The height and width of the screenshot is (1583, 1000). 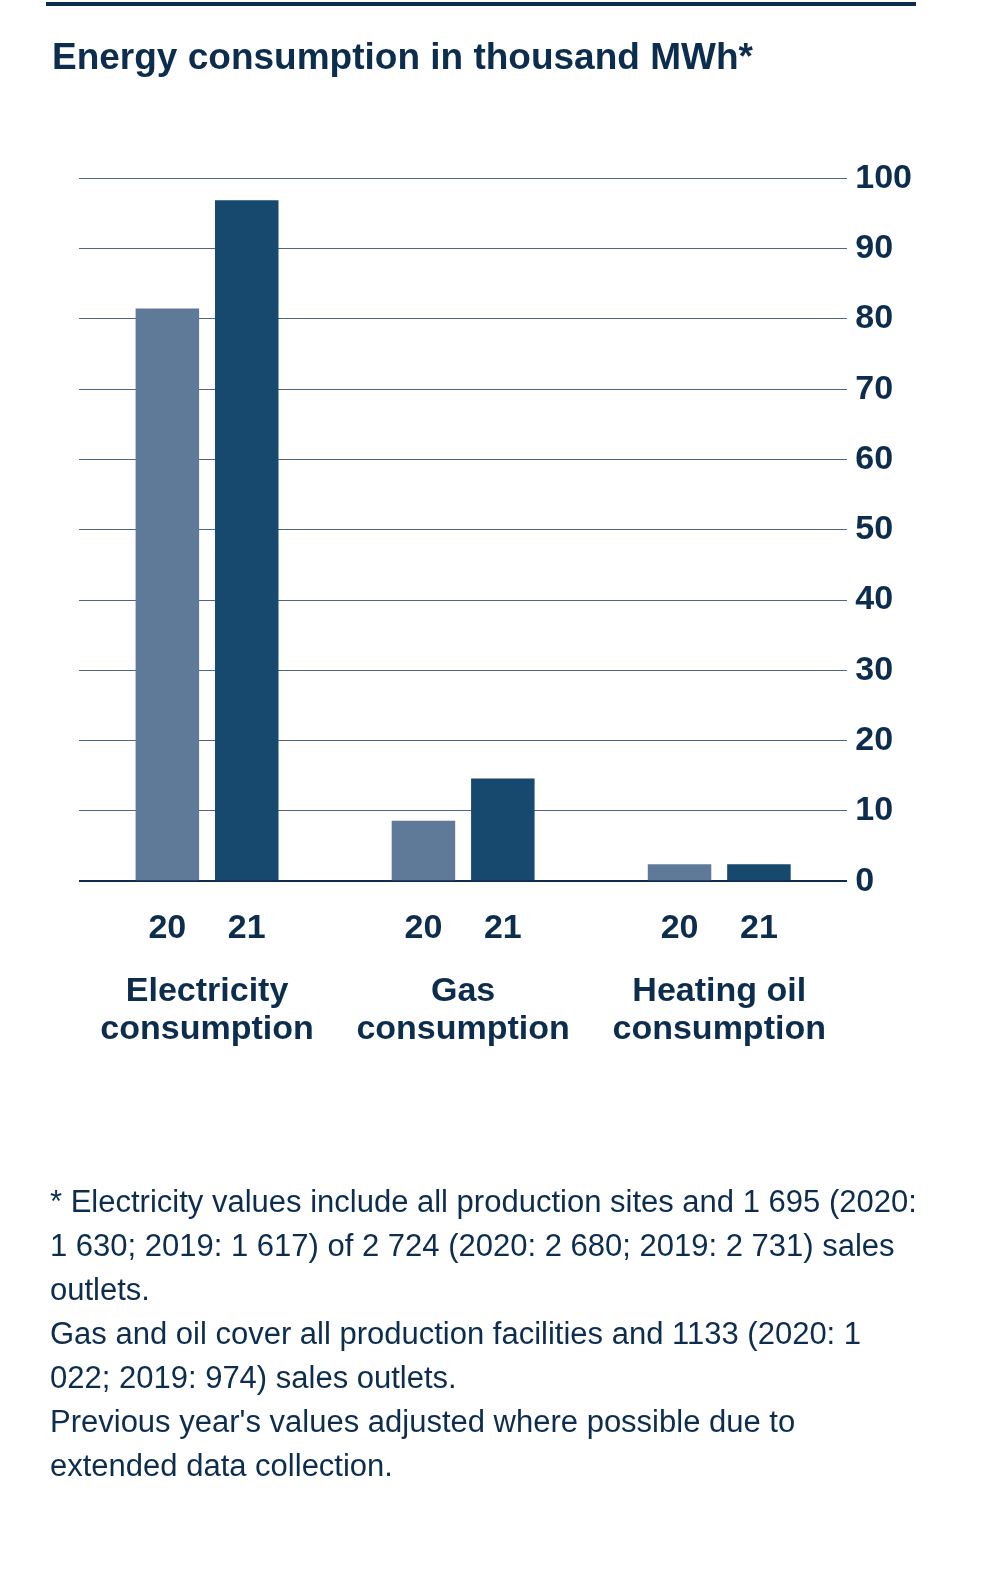 I want to click on x-tick-label: Gas consumption, so click(x=463, y=1008).